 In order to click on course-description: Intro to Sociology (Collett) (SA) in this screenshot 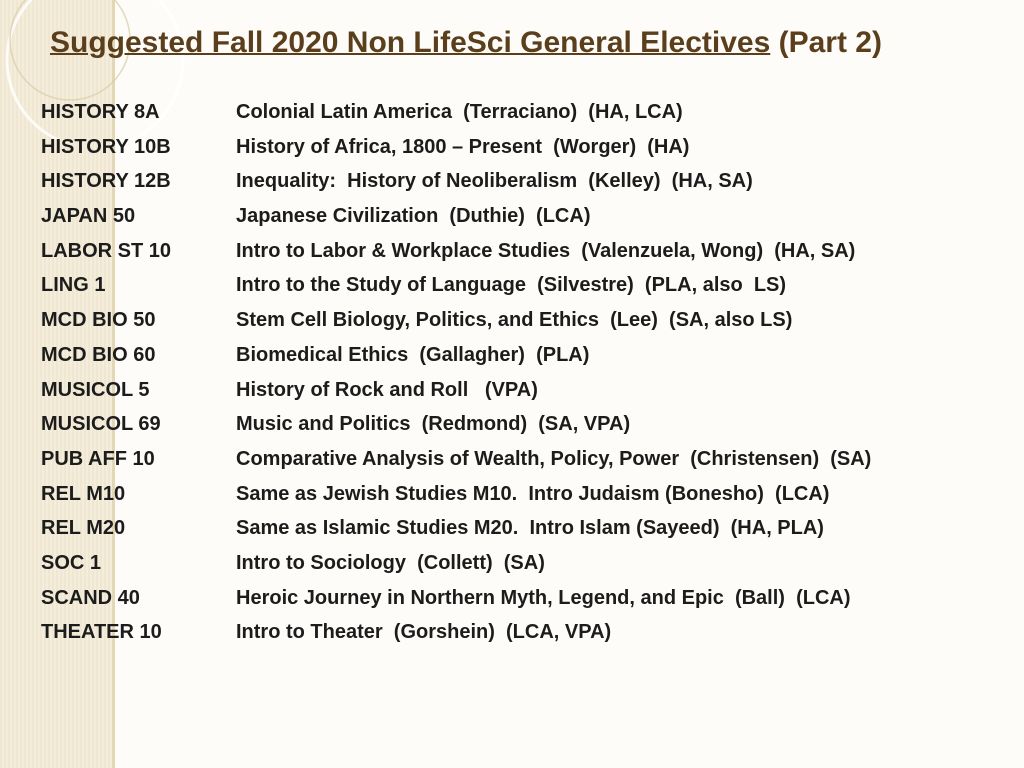, I will do `click(390, 562)`.